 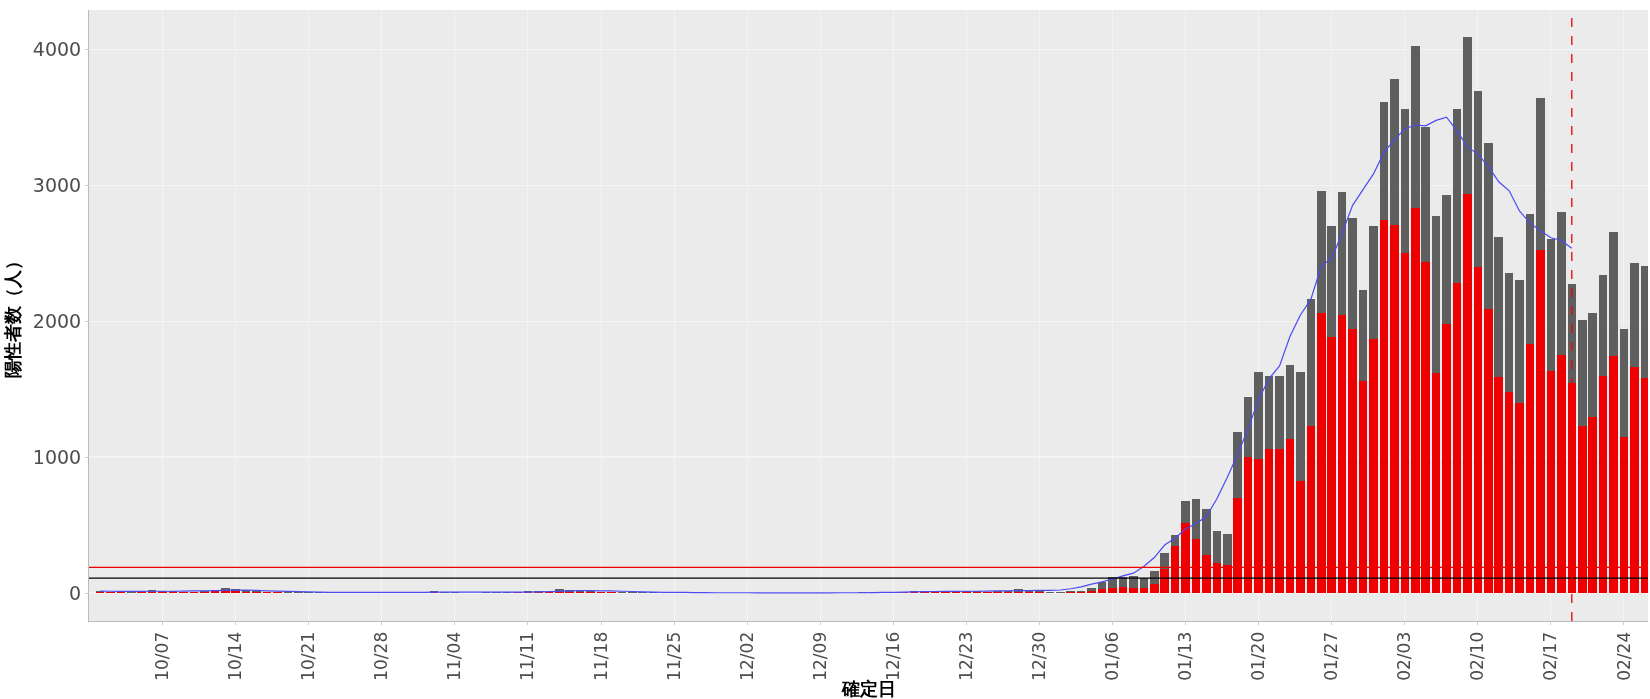 What do you see at coordinates (1112, 656) in the screenshot?
I see `x-tick-label: 01/06` at bounding box center [1112, 656].